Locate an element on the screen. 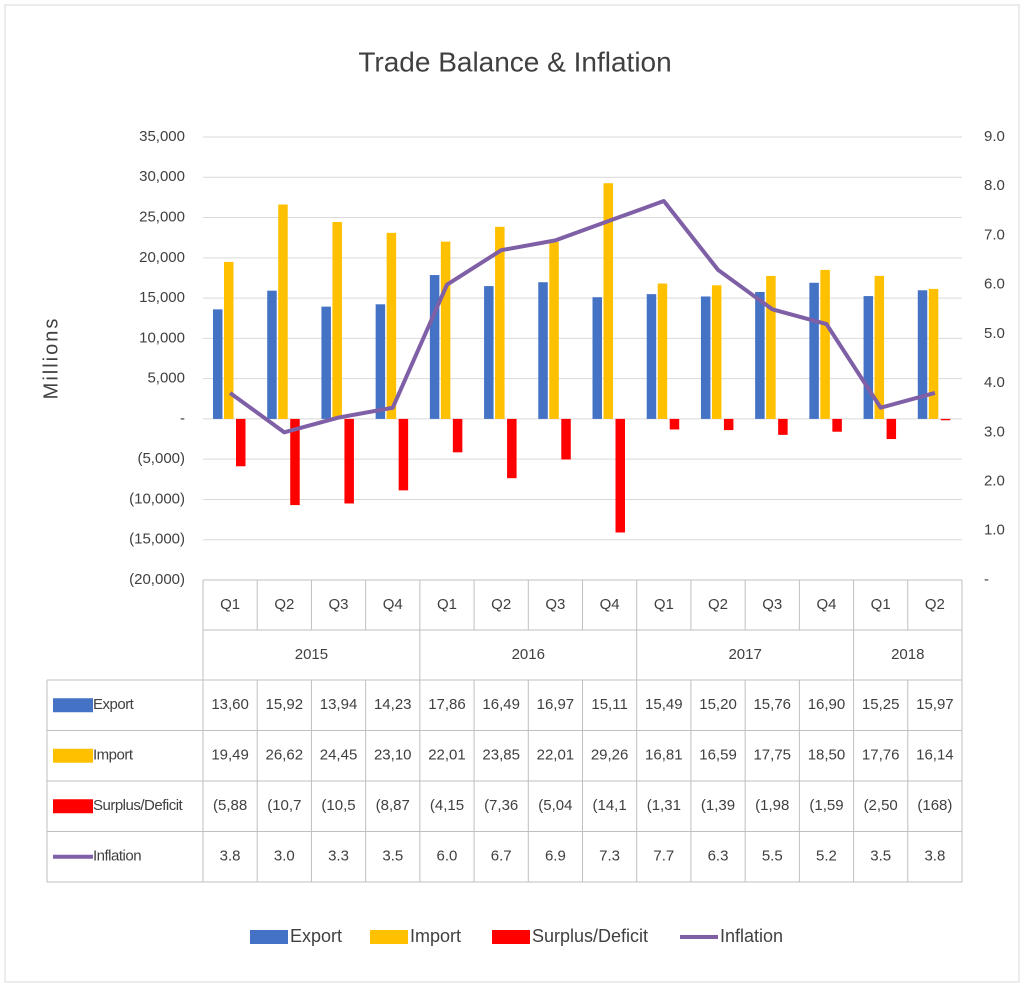  table-cell: 15,25 is located at coordinates (881, 704).